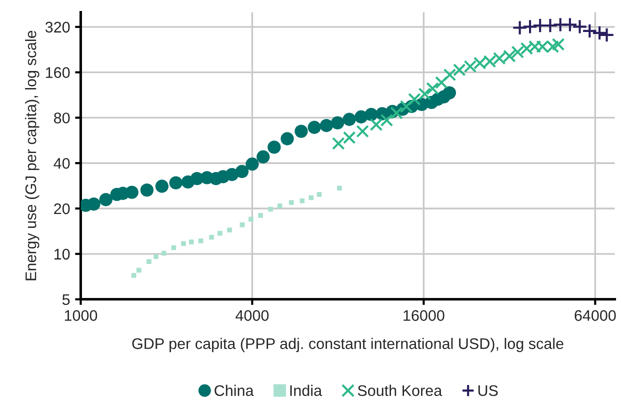  Describe the element at coordinates (57, 27) in the screenshot. I see `y-tick-label: 320` at that location.